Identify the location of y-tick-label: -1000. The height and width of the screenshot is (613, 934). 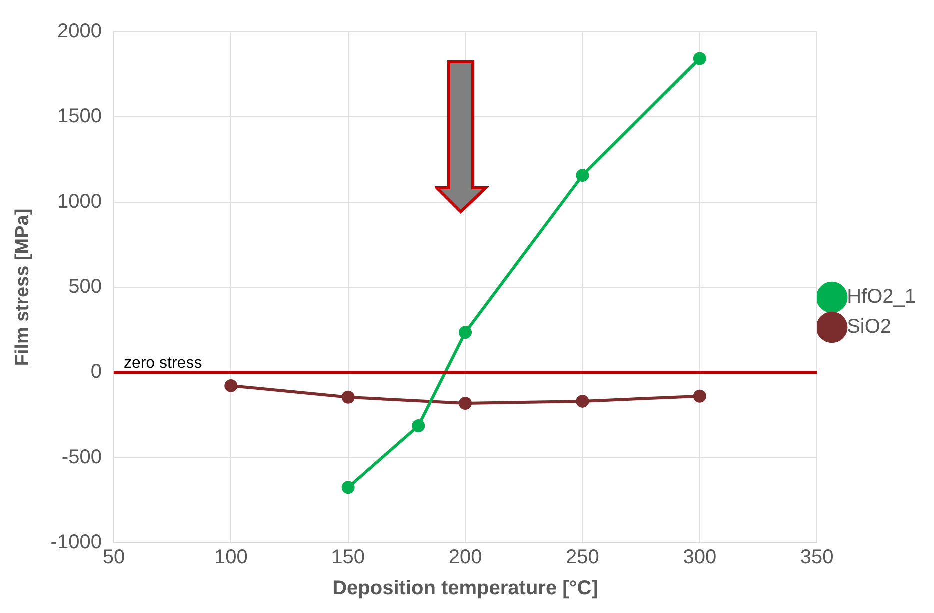
(76, 543).